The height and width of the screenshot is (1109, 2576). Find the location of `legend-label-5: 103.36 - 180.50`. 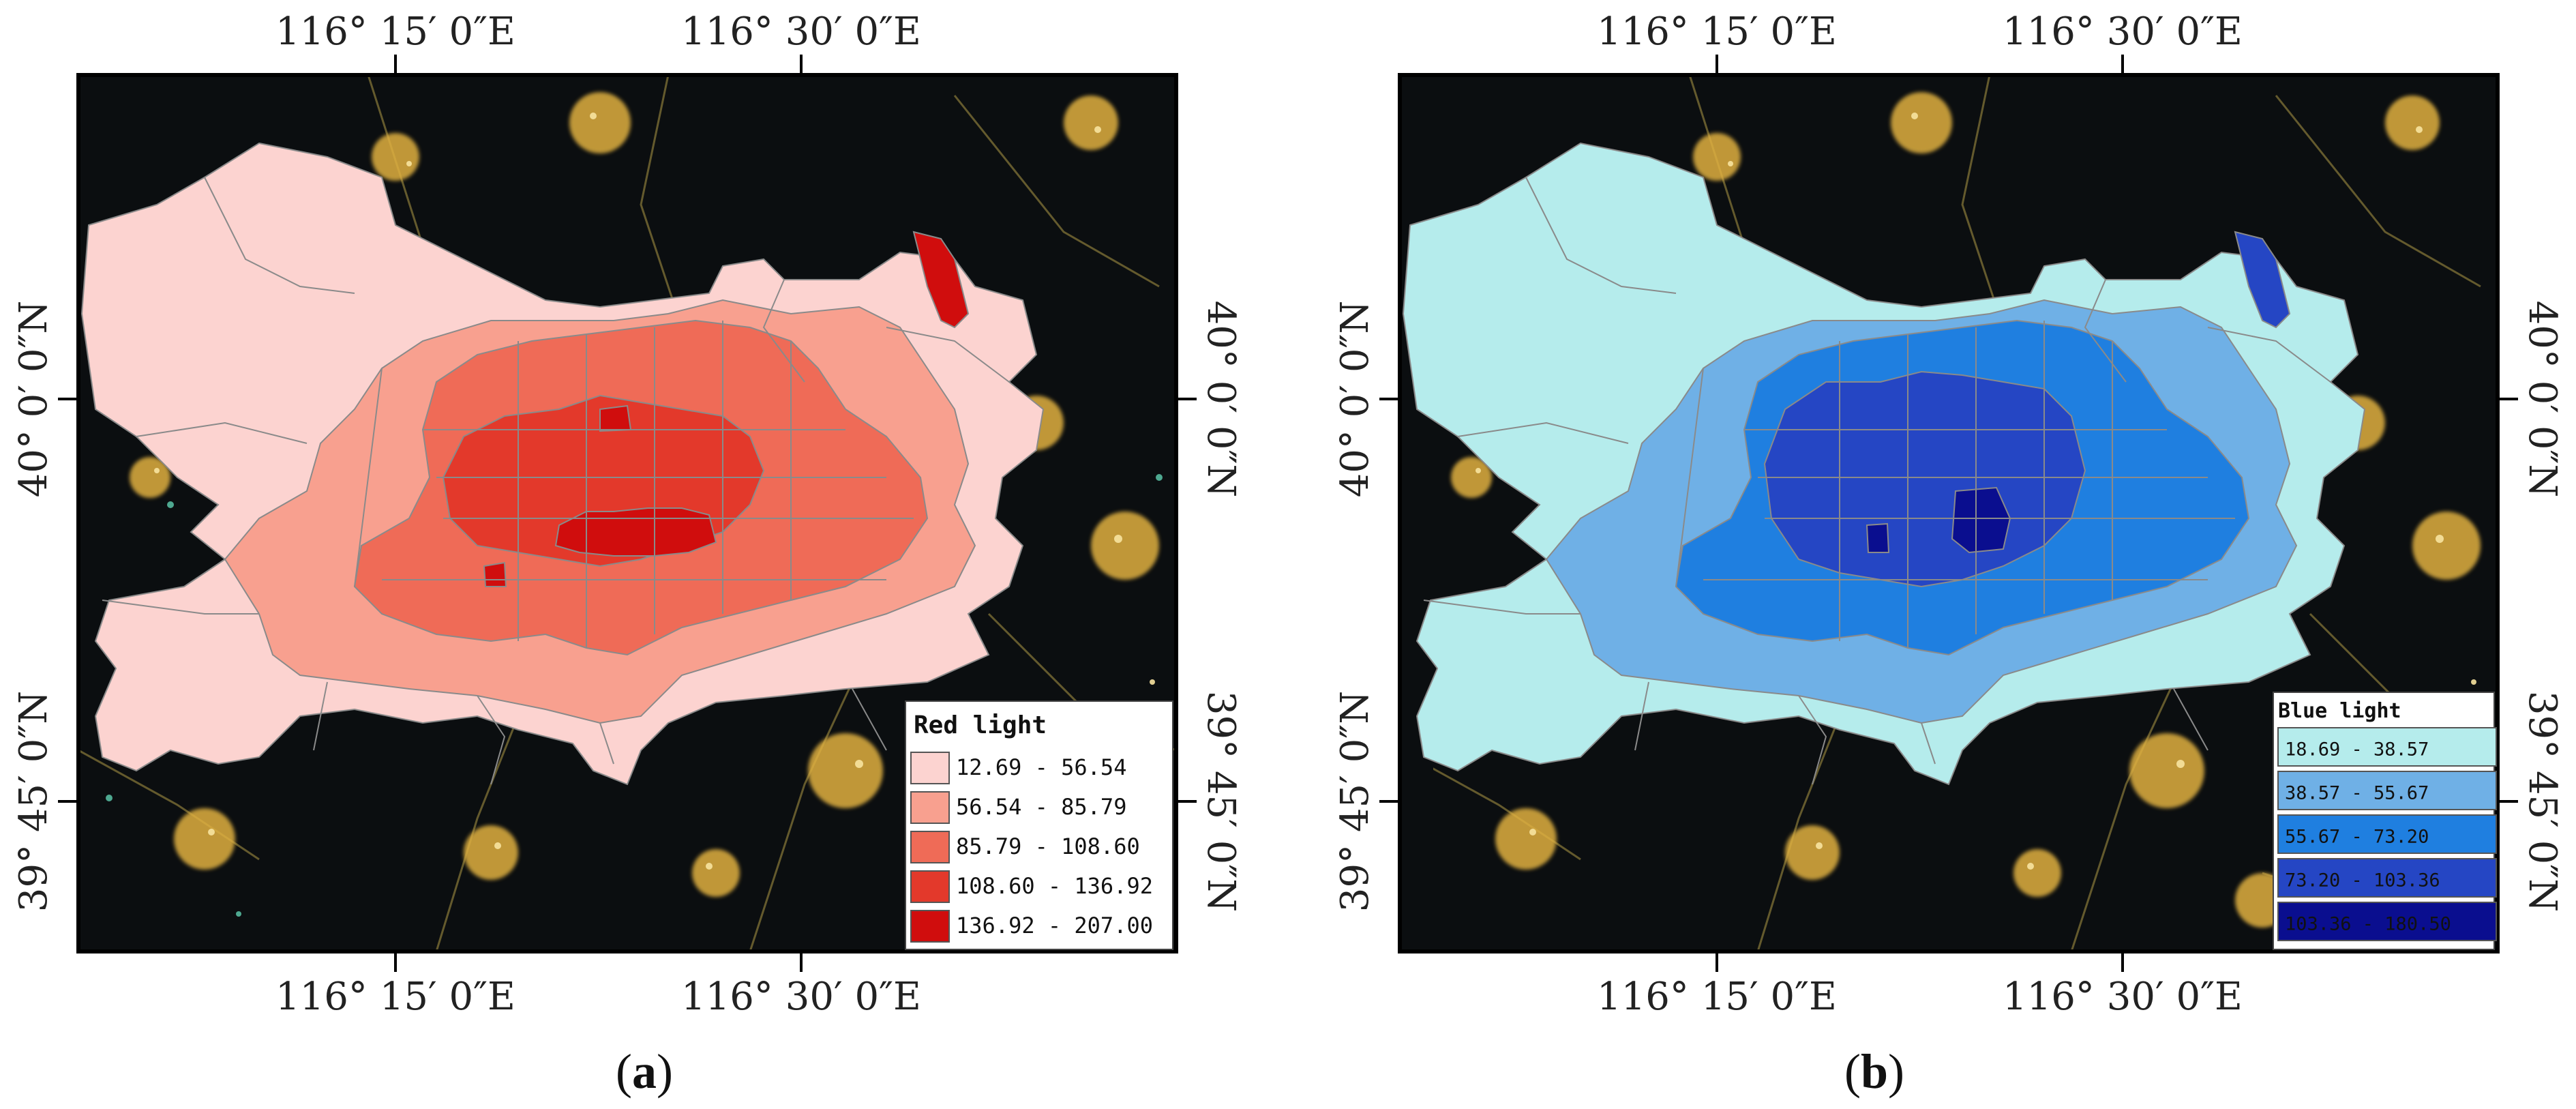

legend-label-5: 103.36 - 180.50 is located at coordinates (2368, 923).